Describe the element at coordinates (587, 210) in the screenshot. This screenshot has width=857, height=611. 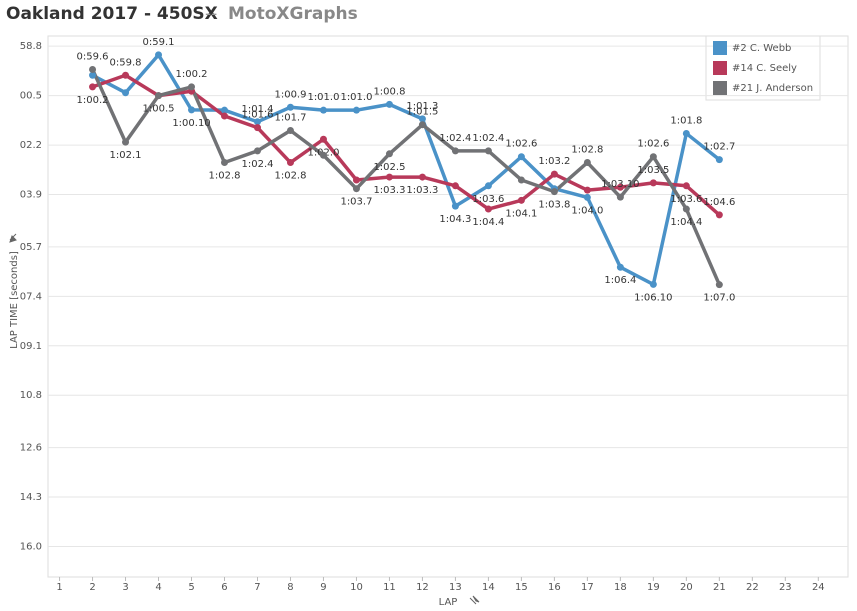
I see `data-label: 1:04.0` at that location.